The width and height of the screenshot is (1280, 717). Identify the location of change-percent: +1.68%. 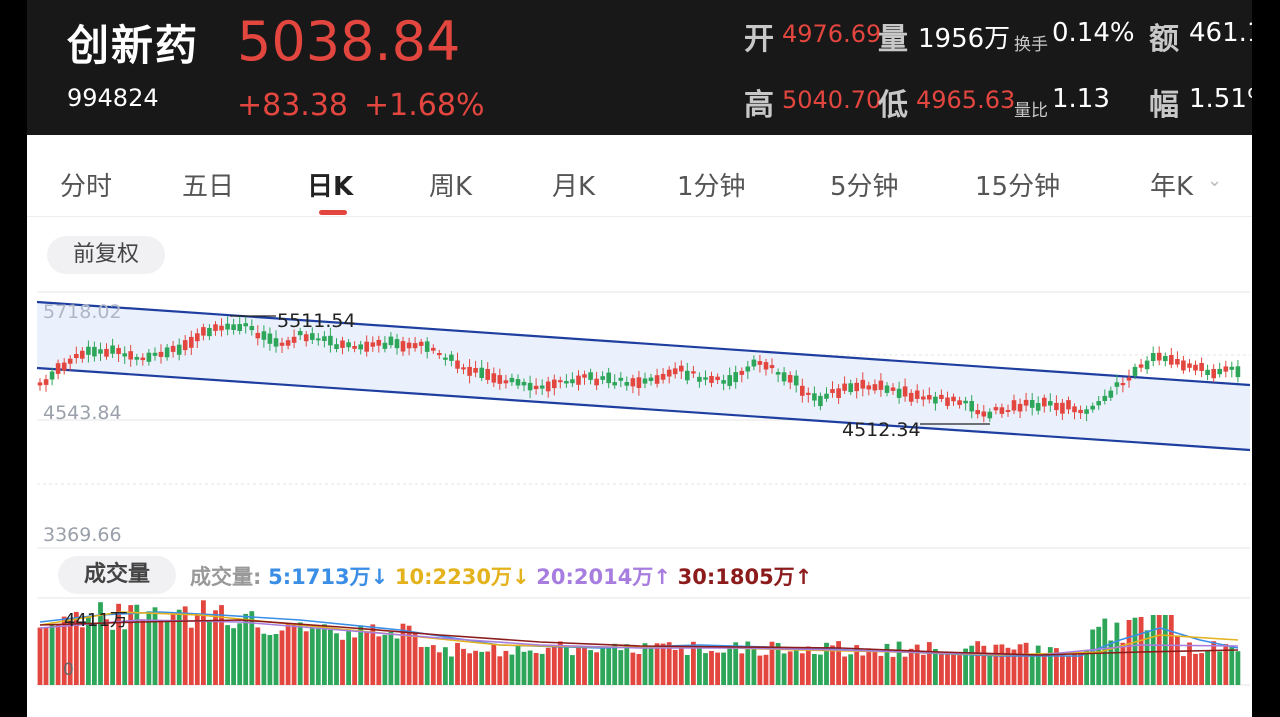
(424, 105).